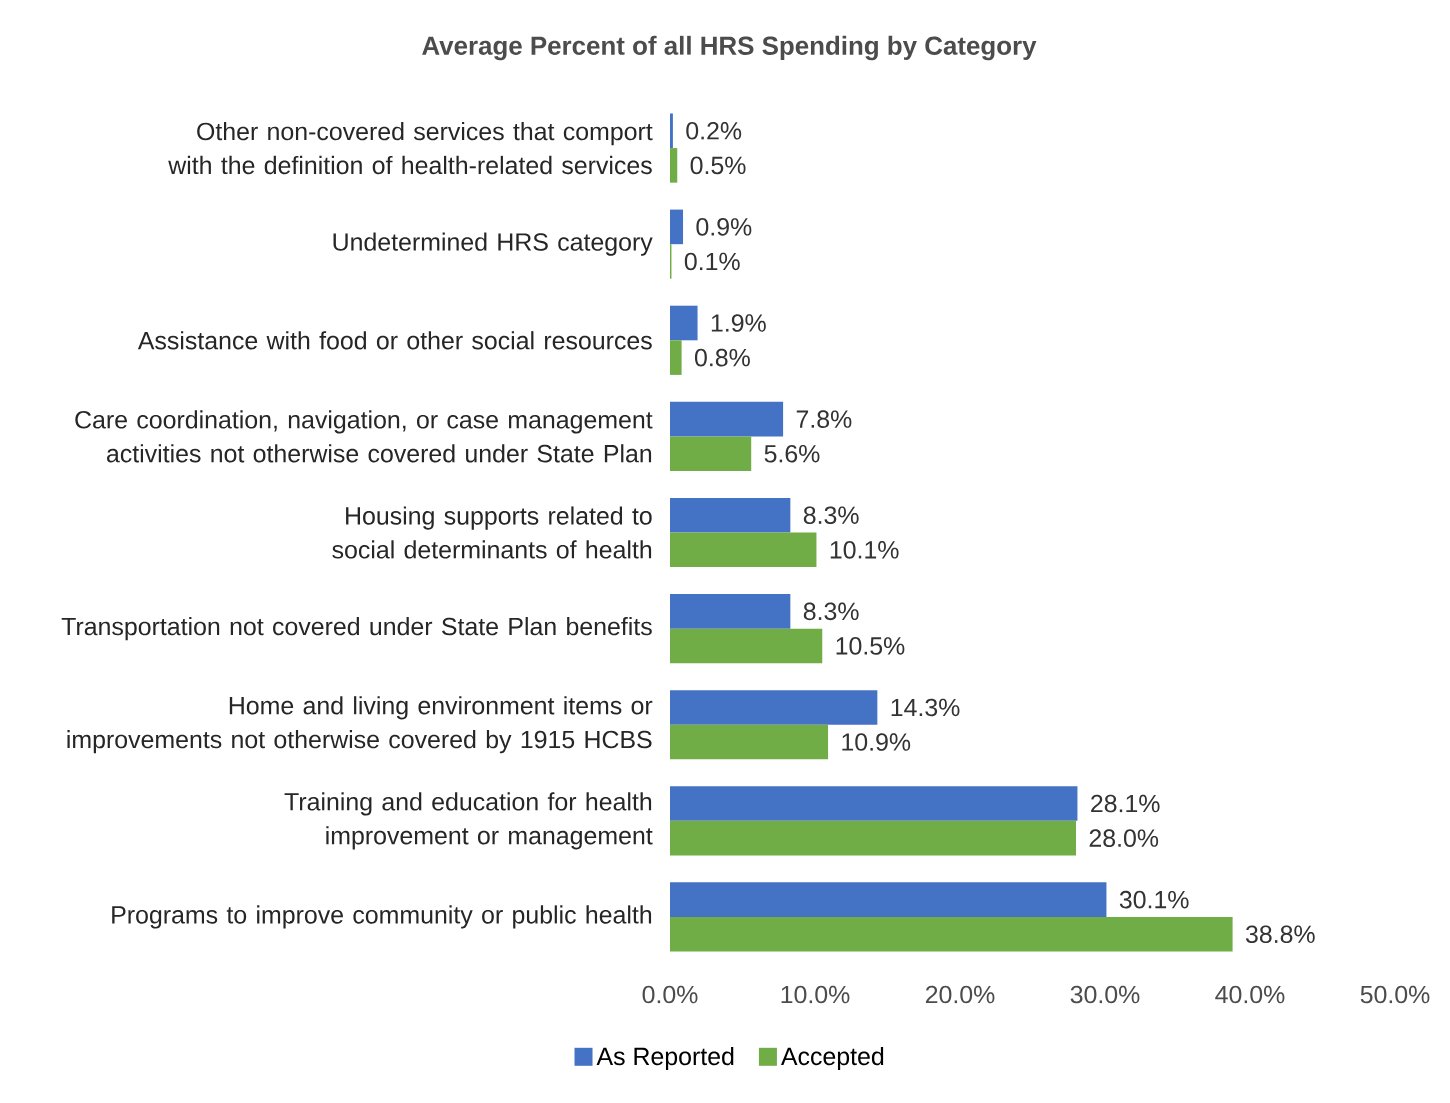 The image size is (1450, 1103). What do you see at coordinates (492, 532) in the screenshot?
I see `y-tick-label: Housing supports related to social determinants of health` at bounding box center [492, 532].